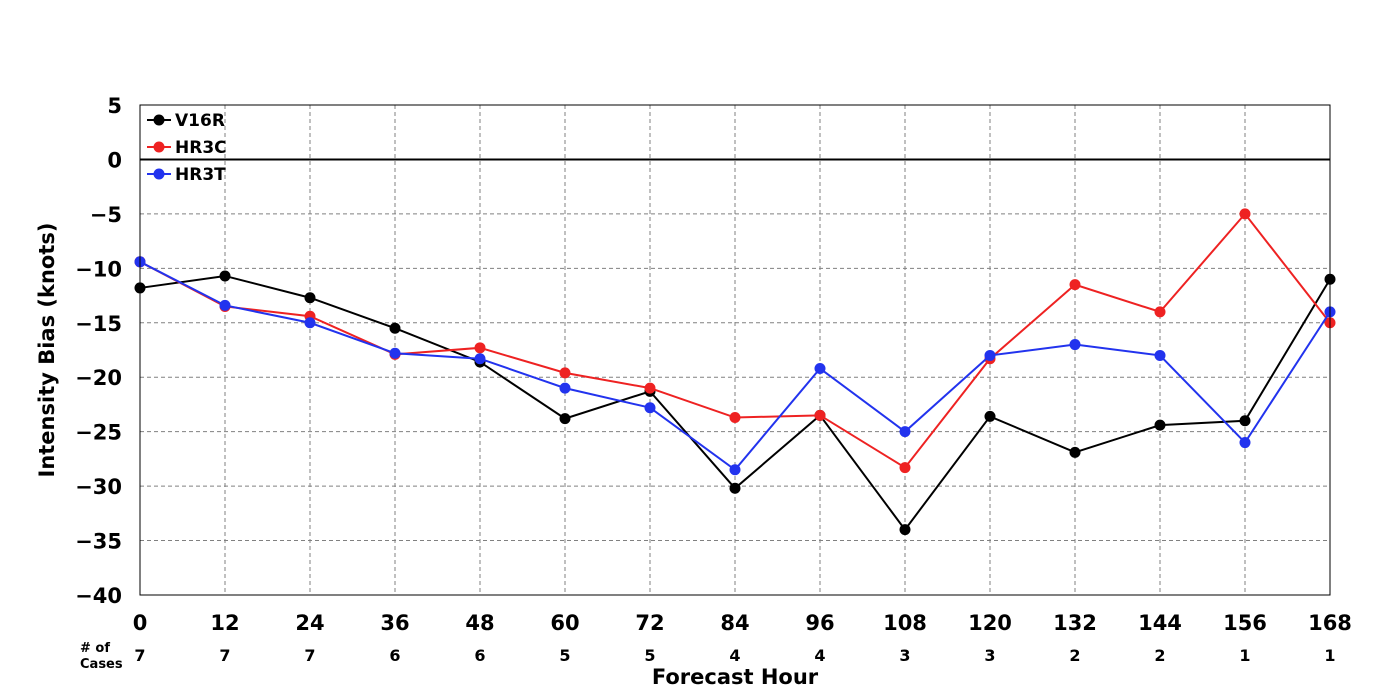 This screenshot has height=700, width=1400. Describe the element at coordinates (735, 677) in the screenshot. I see `x-axis-title: Forecast Hour` at that location.